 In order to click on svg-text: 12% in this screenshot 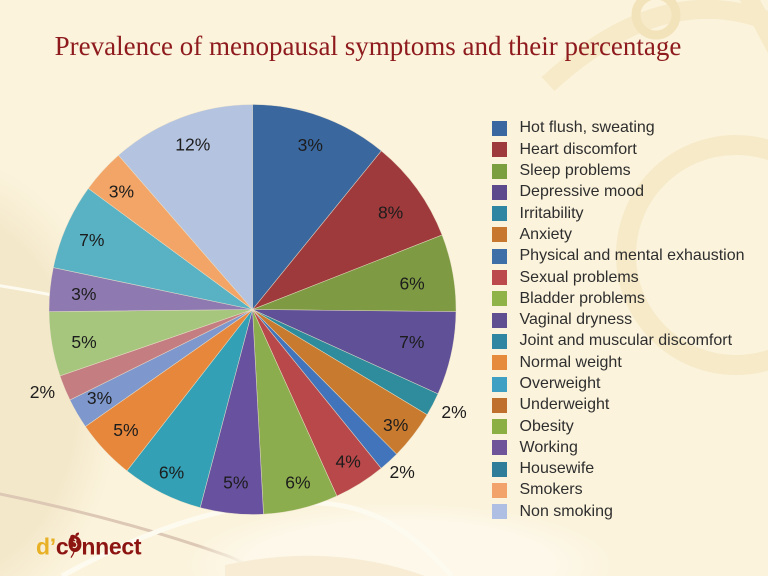, I will do `click(192, 145)`.